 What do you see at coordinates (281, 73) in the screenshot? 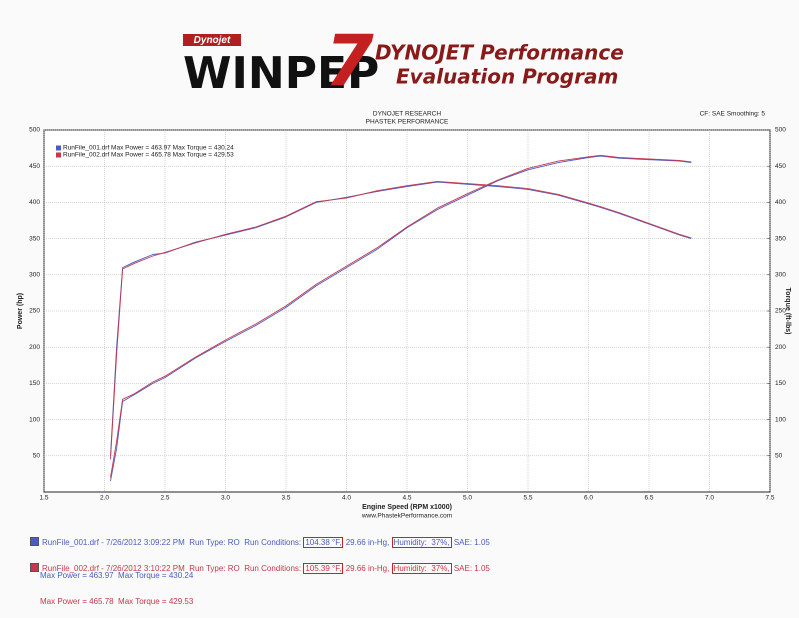
I see `logo-product: WINPEP` at bounding box center [281, 73].